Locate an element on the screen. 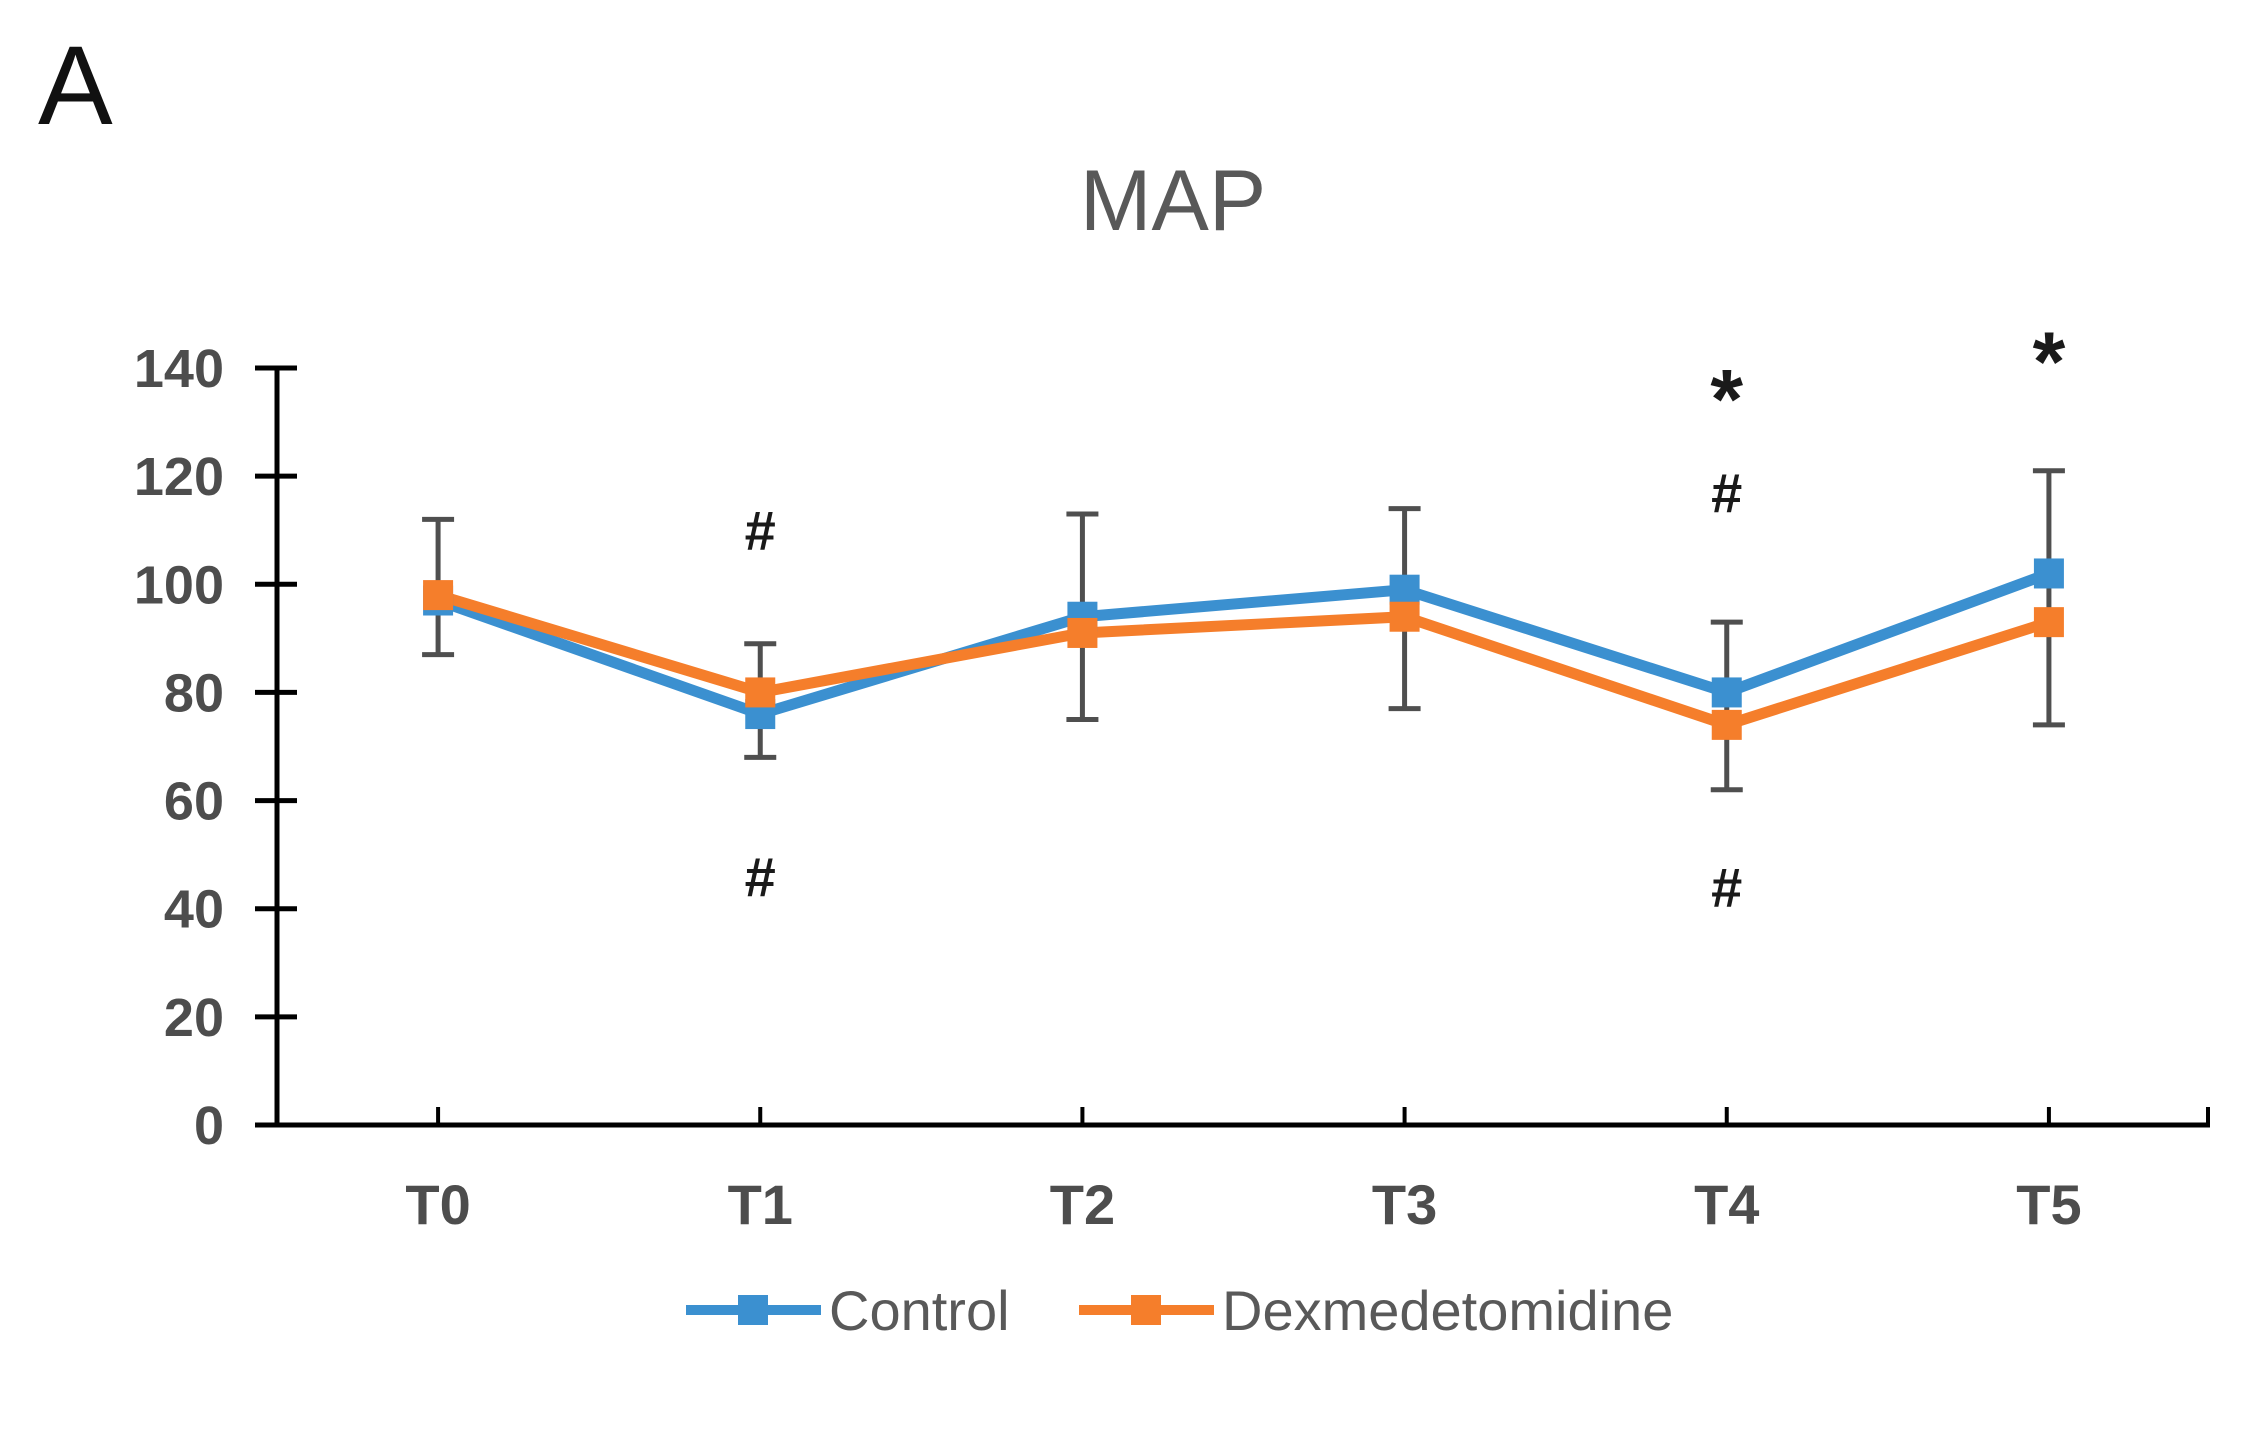  x-tick-label-T5: T5 is located at coordinates (2048, 1204).